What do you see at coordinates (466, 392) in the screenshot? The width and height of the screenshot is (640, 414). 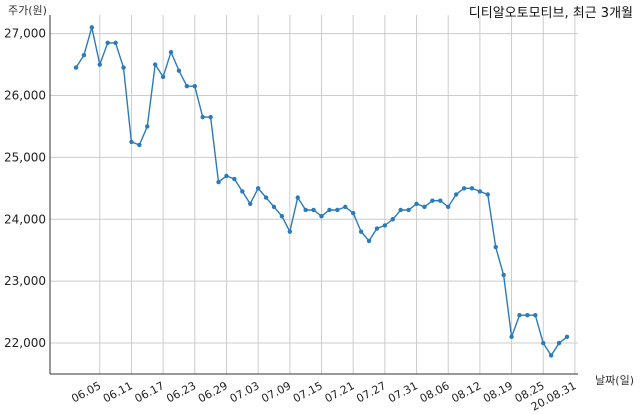 I see `x-tick-label: 08.12` at bounding box center [466, 392].